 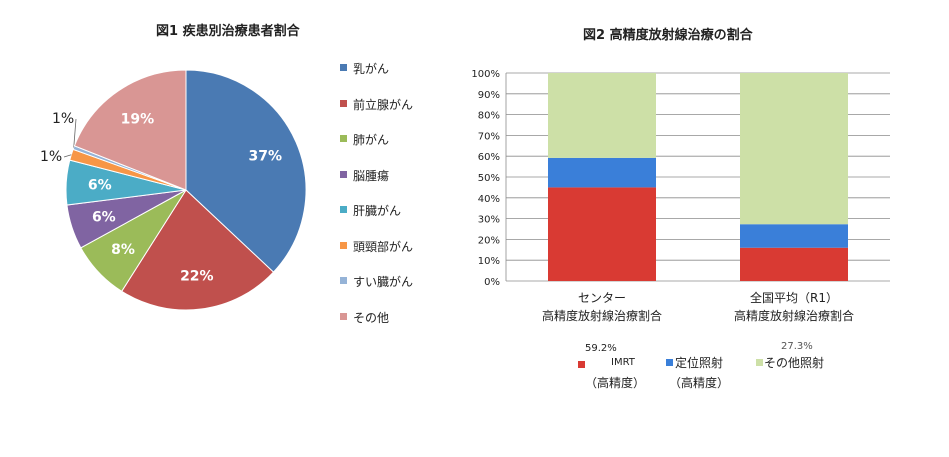 What do you see at coordinates (383, 104) in the screenshot?
I see `pie-legend-label-1: 前立腺がん` at bounding box center [383, 104].